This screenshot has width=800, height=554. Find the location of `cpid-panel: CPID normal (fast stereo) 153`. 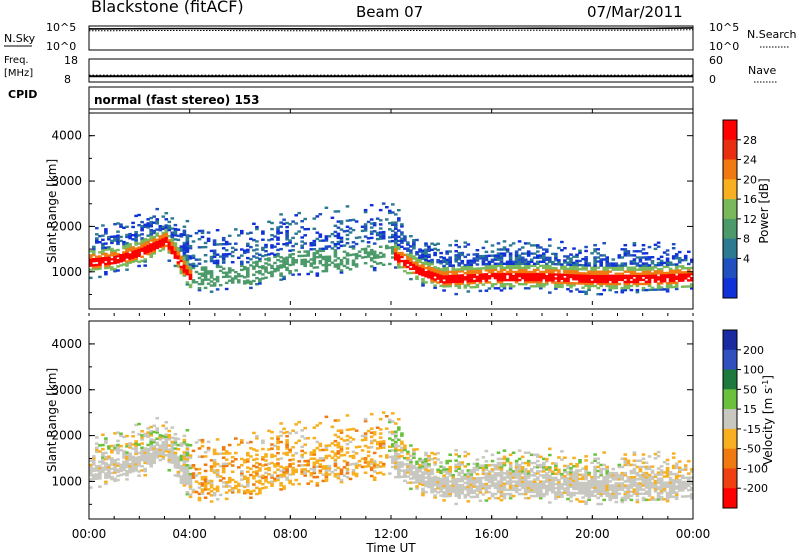

cpid-panel: CPID normal (fast stereo) 153 is located at coordinates (351, 98).